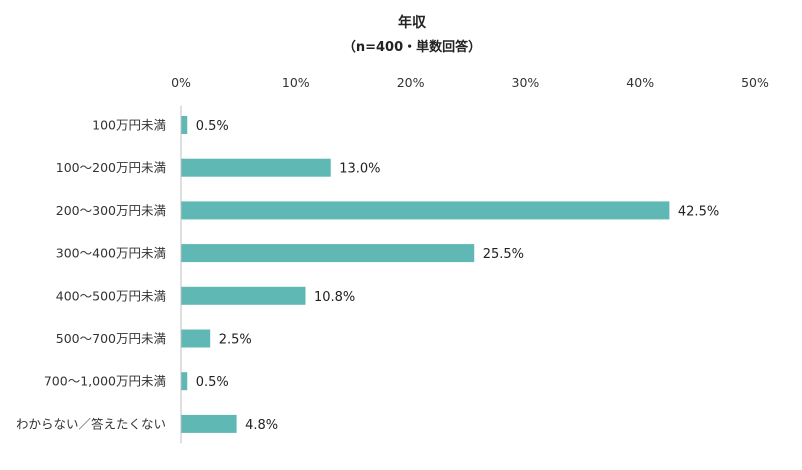 The image size is (802, 470). I want to click on x-tick-label: 10%, so click(296, 82).